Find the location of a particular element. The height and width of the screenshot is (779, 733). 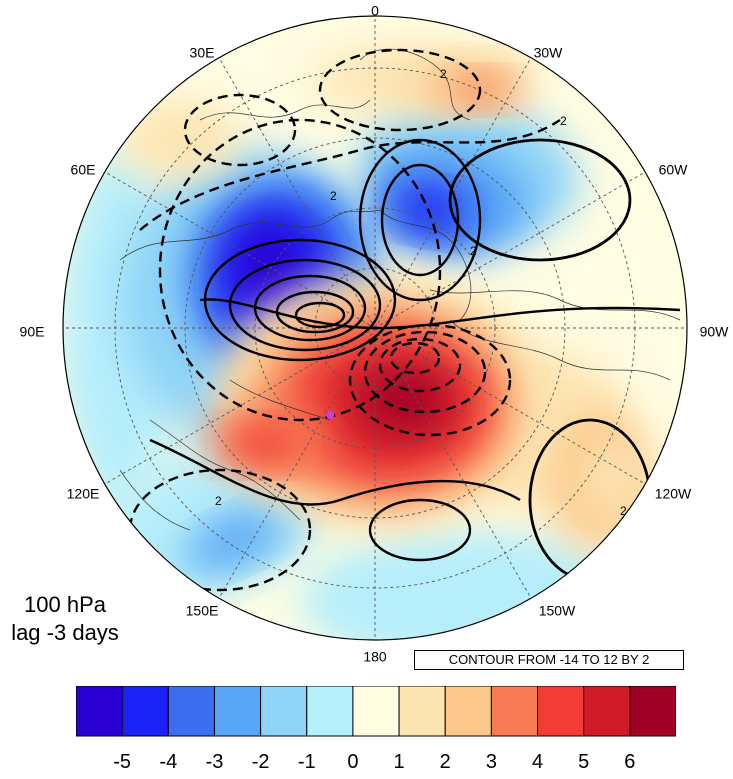

longitude-label: 0 is located at coordinates (375, 11).